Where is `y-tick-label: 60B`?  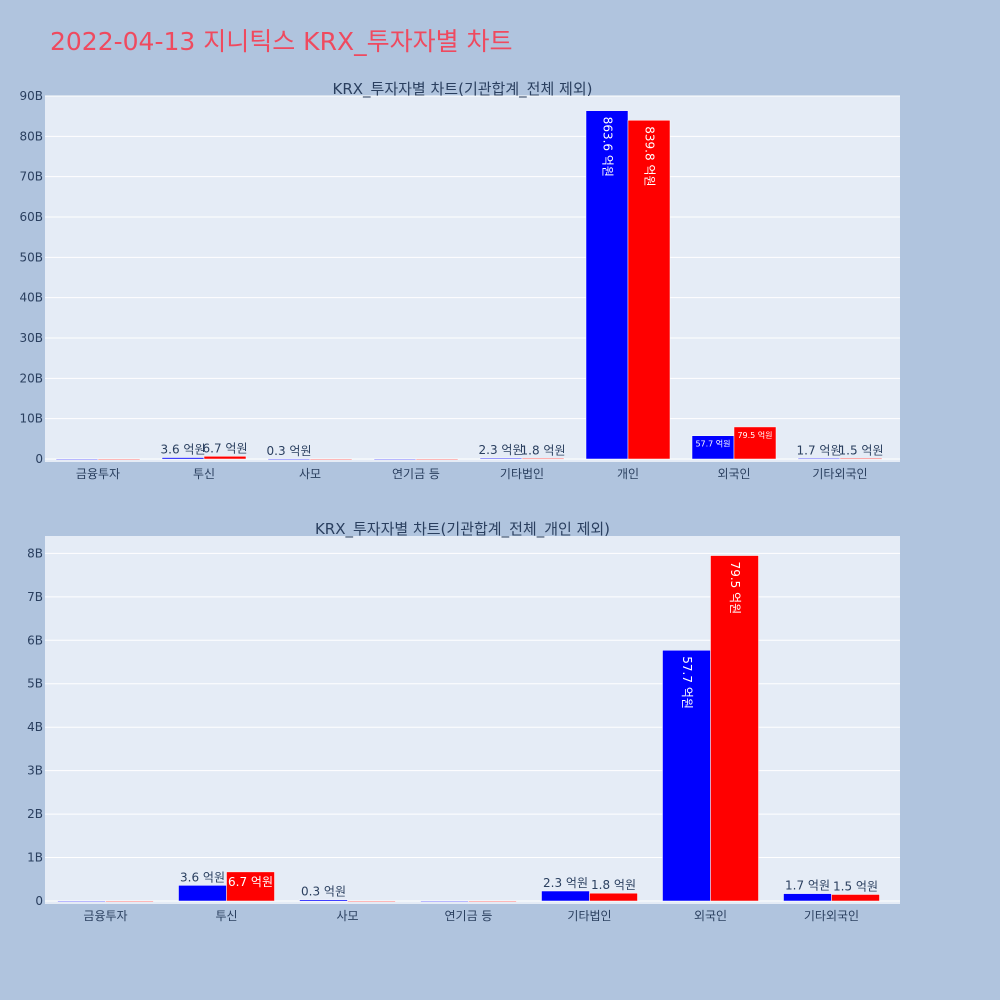
y-tick-label: 60B is located at coordinates (31, 217).